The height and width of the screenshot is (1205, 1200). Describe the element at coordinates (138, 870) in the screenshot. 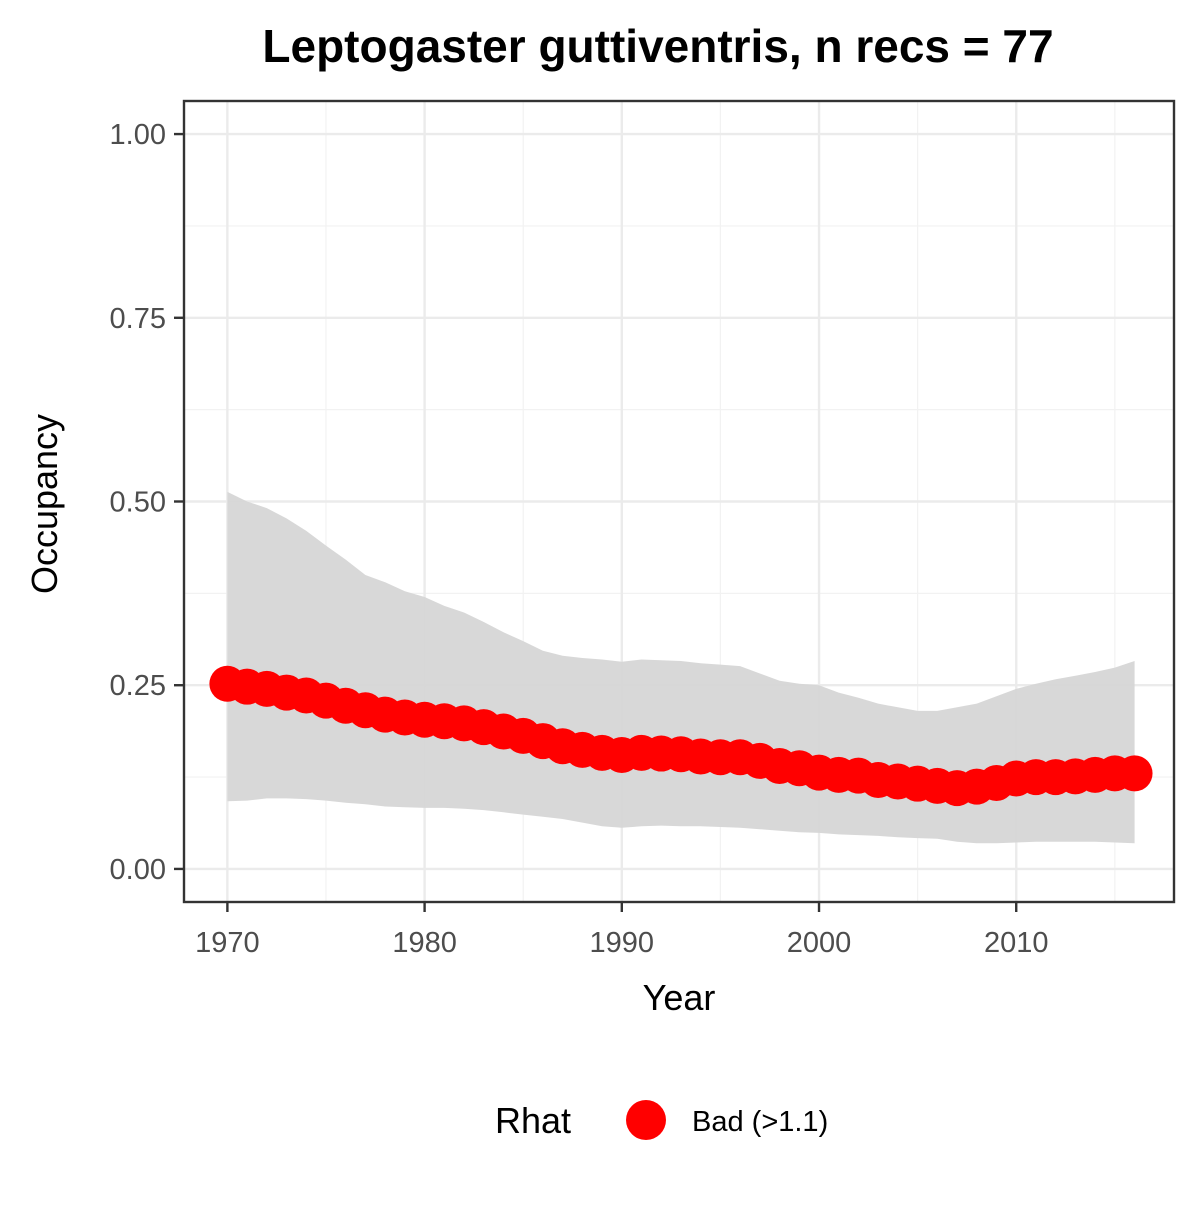

I see `y-tick-label: 0.00` at that location.